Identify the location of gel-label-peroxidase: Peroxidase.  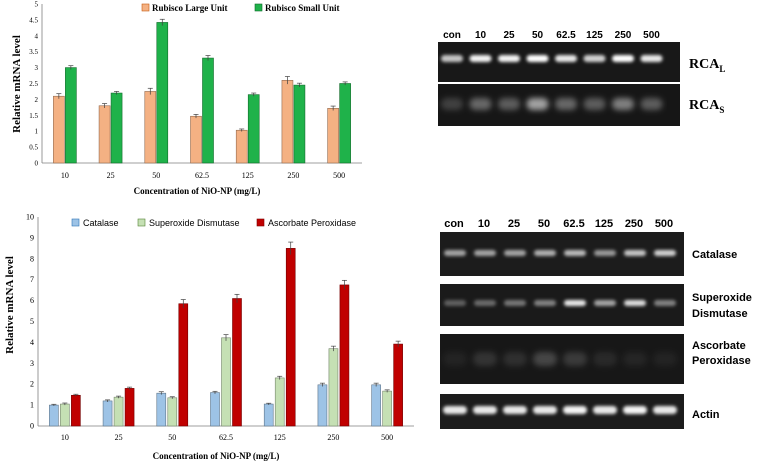
(721, 361).